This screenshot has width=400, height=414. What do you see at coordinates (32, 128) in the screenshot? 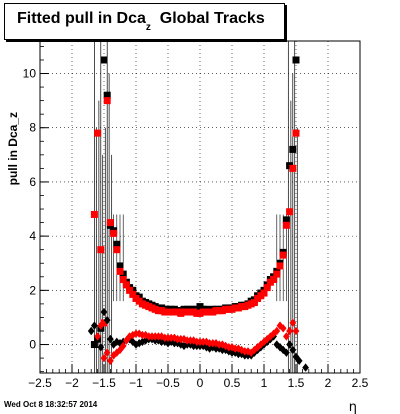
I see `y-tick-label: 8` at bounding box center [32, 128].